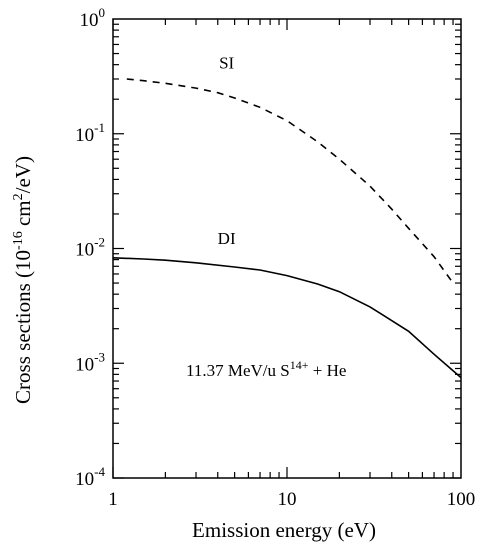 The width and height of the screenshot is (484, 548). What do you see at coordinates (328, 370) in the screenshot?
I see `annotation-suffix: + He` at bounding box center [328, 370].